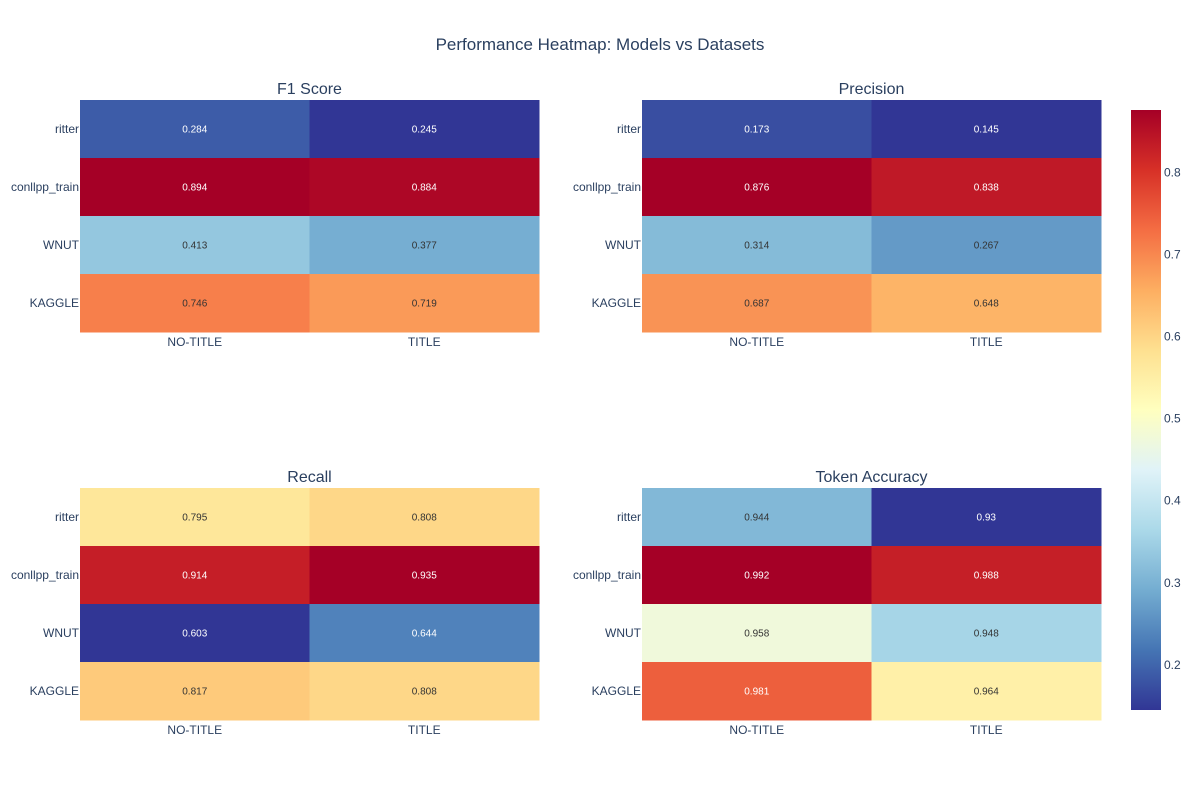  I want to click on cell-value-label: 0.817, so click(194, 692).